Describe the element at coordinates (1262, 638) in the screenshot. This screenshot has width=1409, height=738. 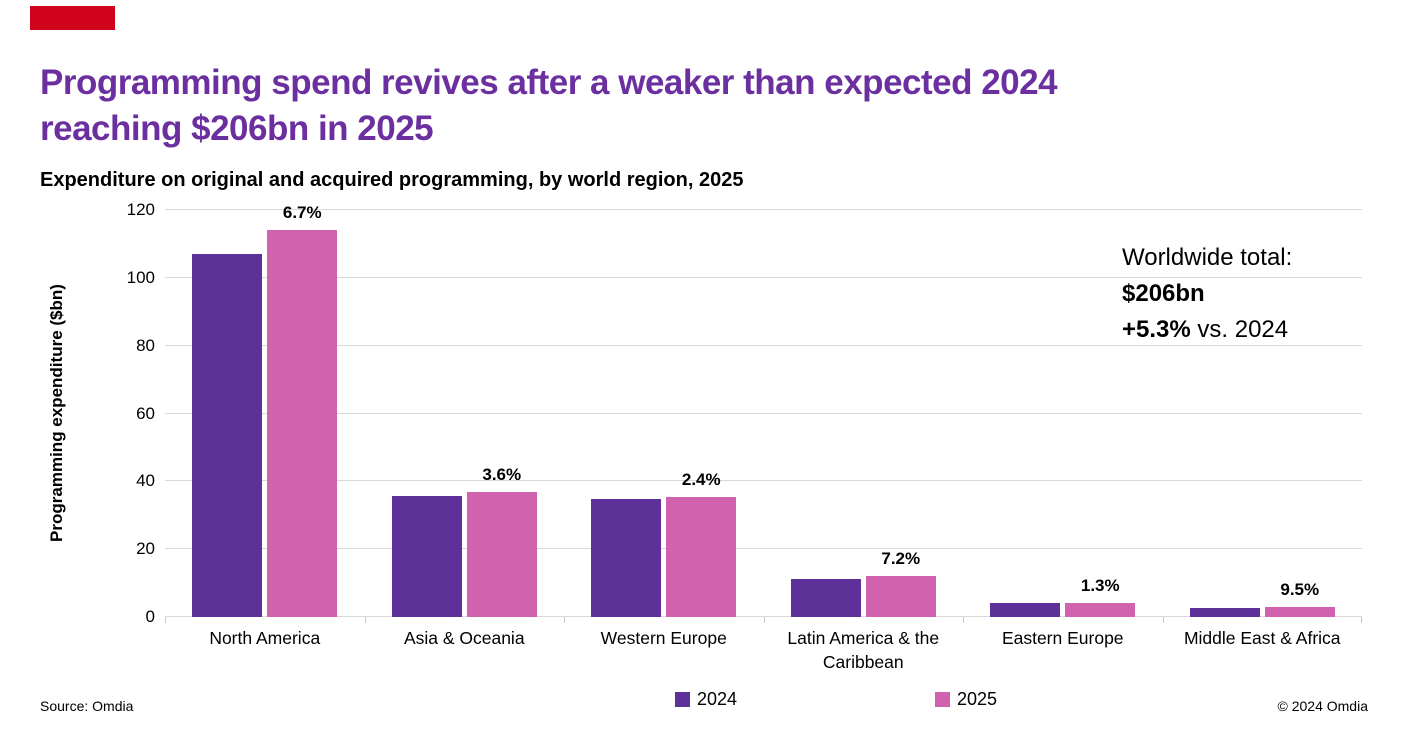
I see `x-category-label: Middle East & Africa` at that location.